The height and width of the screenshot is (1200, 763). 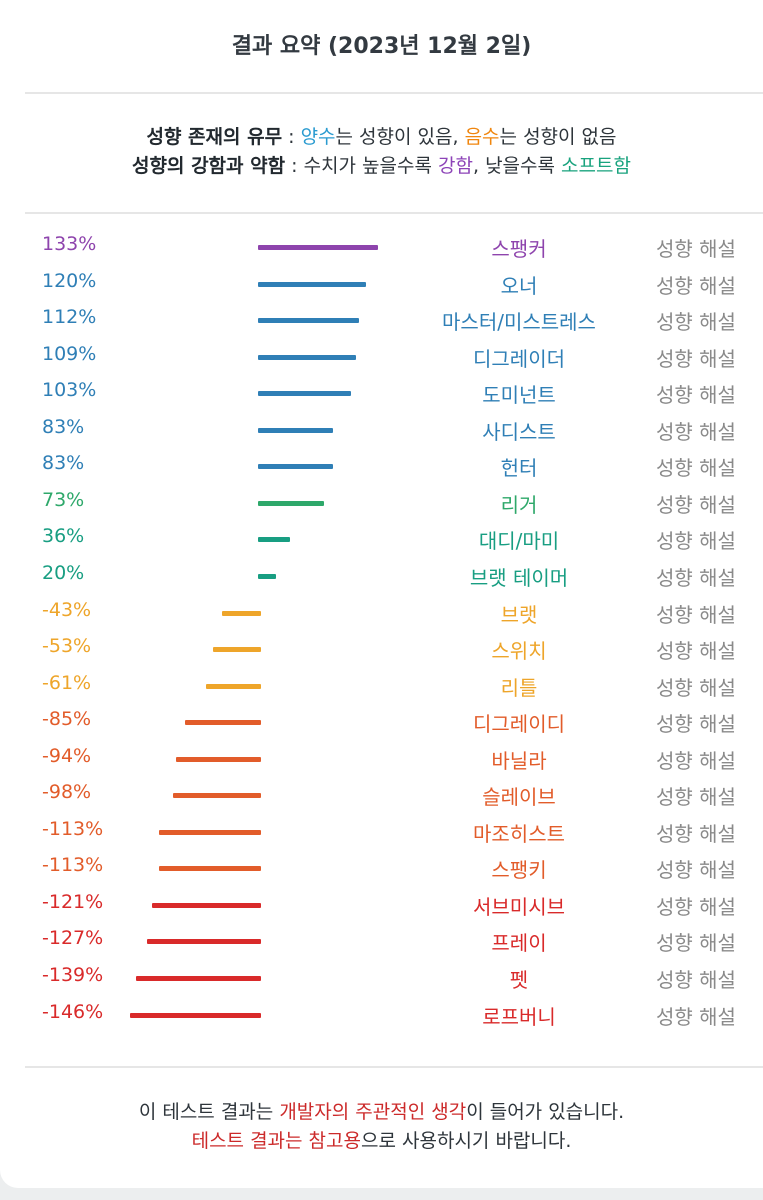 I want to click on result-percent: 112%, so click(x=69, y=317).